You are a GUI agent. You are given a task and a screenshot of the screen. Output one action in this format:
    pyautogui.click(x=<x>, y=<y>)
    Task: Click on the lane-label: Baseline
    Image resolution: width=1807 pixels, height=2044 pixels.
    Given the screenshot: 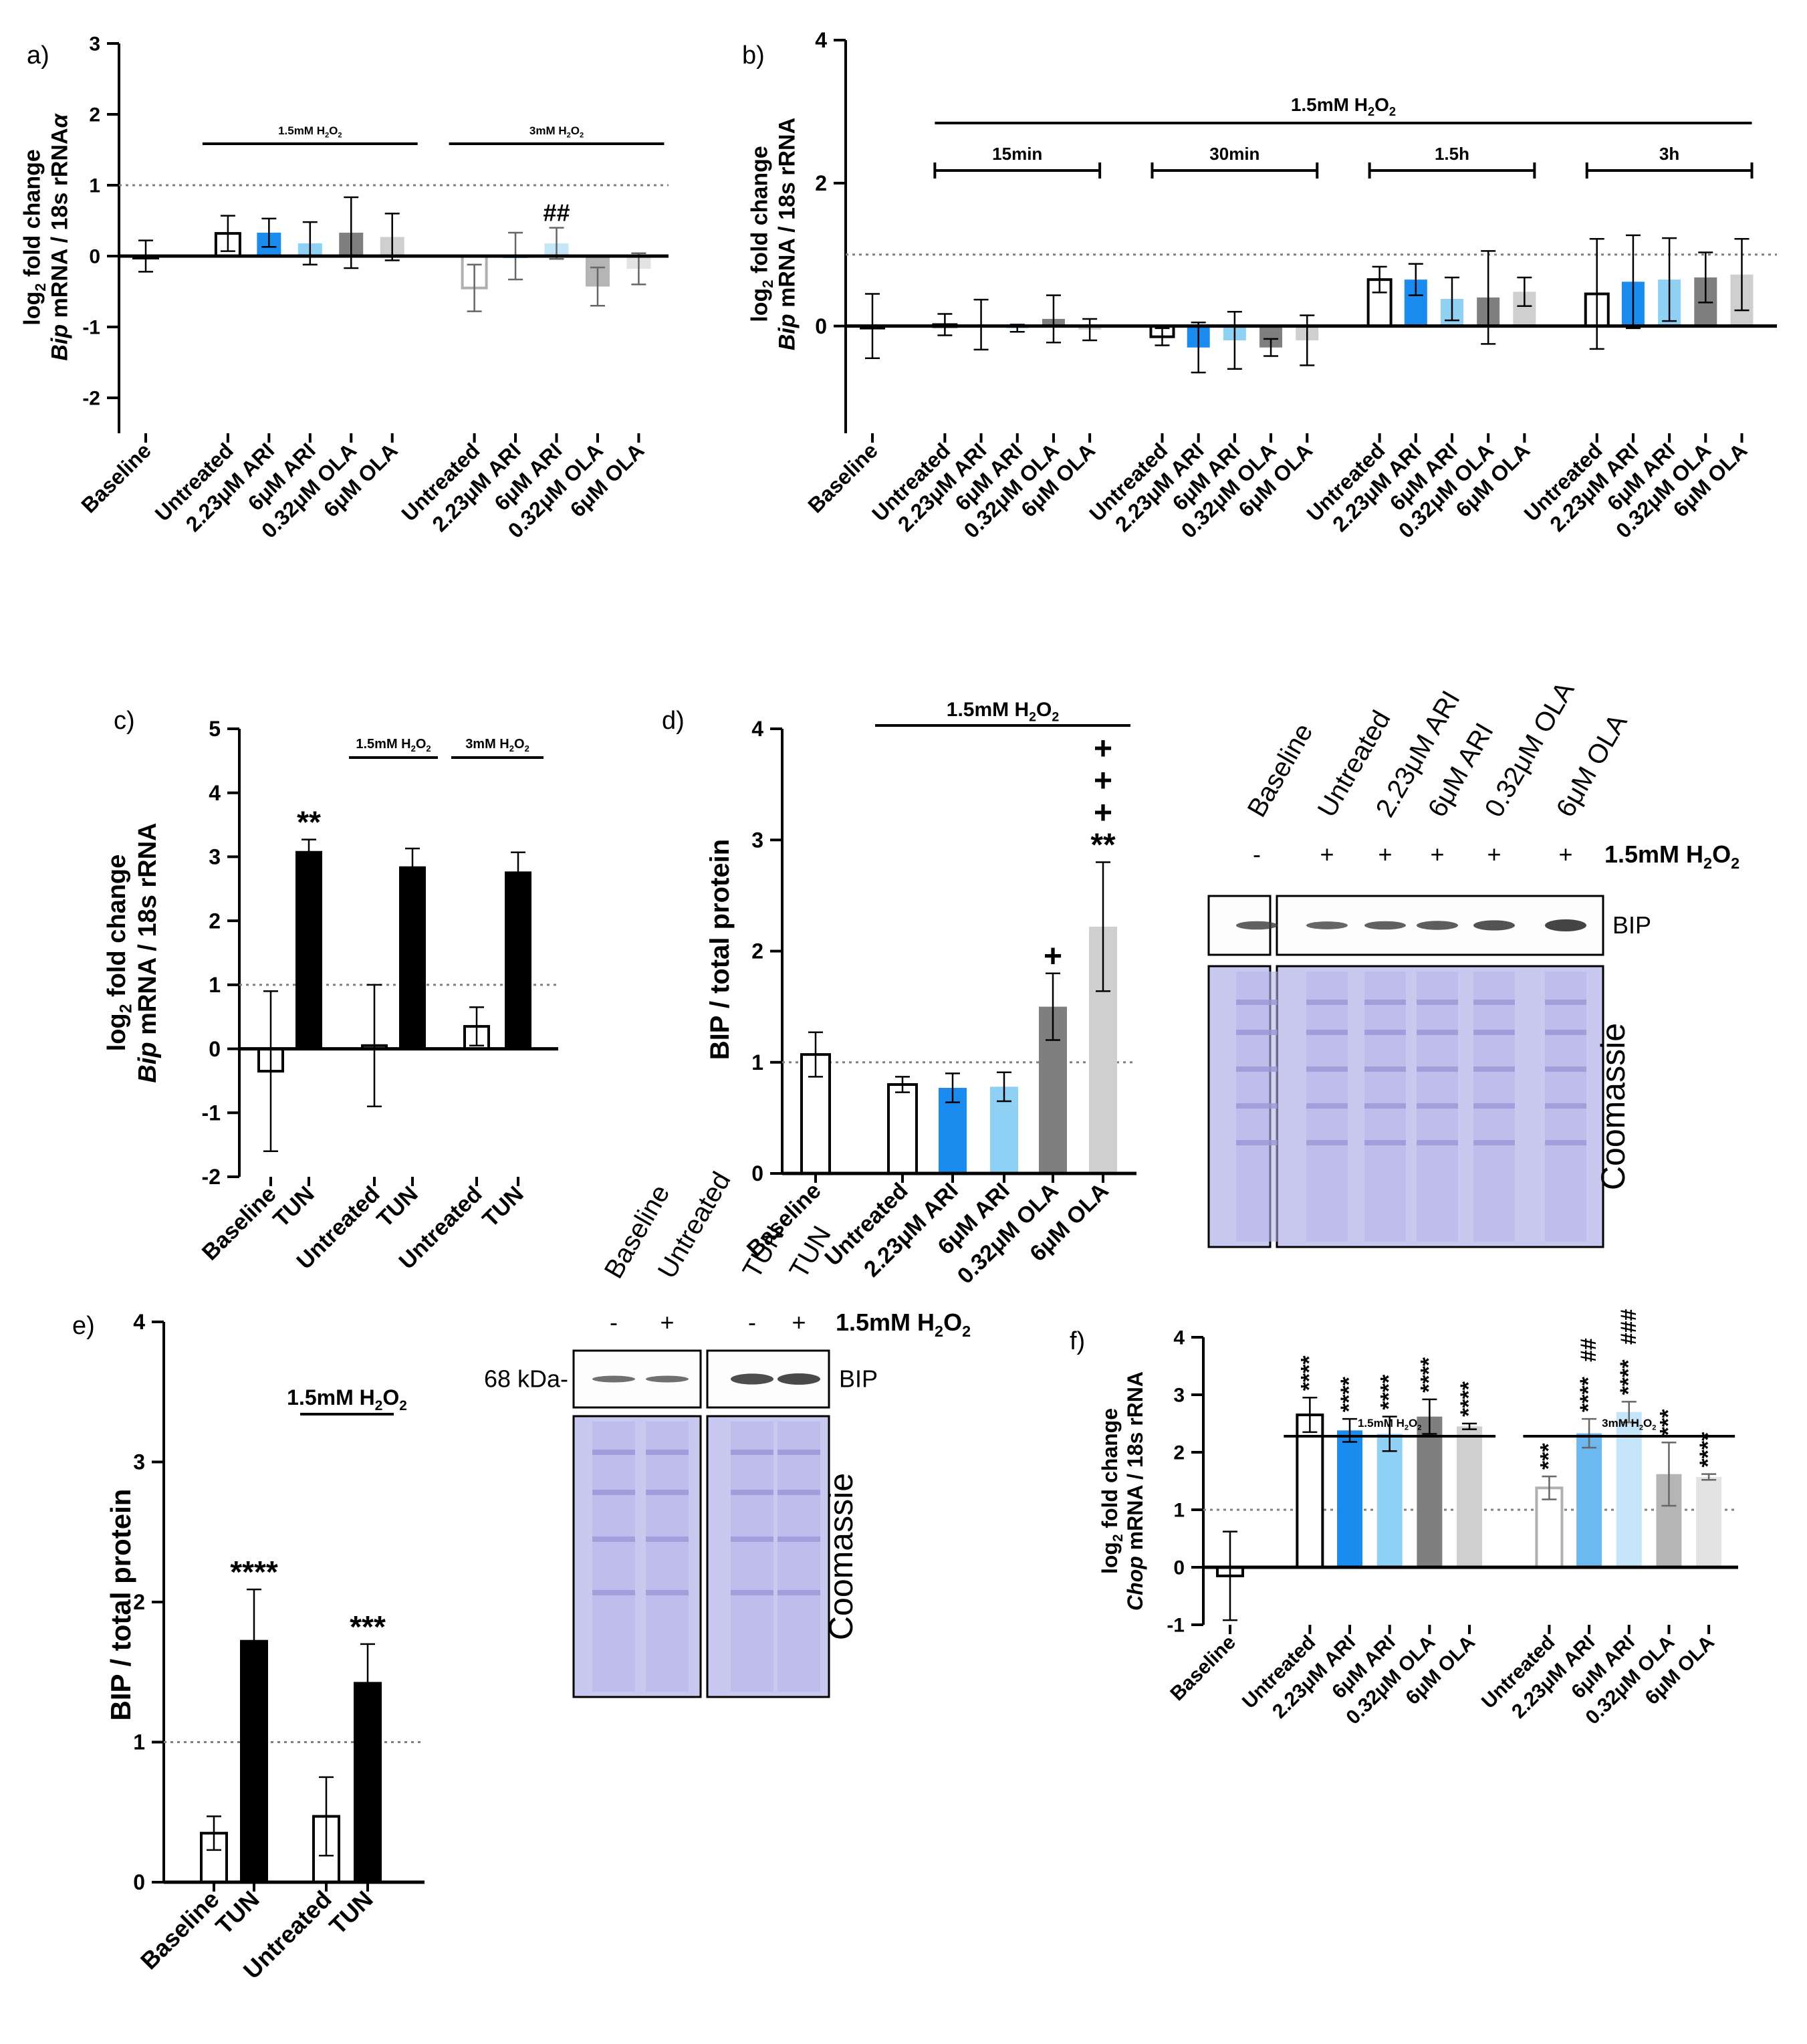 What is the action you would take?
    pyautogui.click(x=1280, y=770)
    